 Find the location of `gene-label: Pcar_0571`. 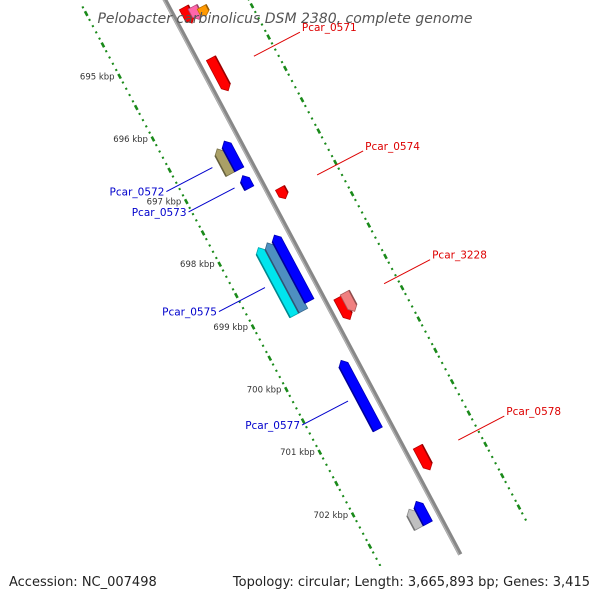

gene-label: Pcar_0571 is located at coordinates (329, 28).